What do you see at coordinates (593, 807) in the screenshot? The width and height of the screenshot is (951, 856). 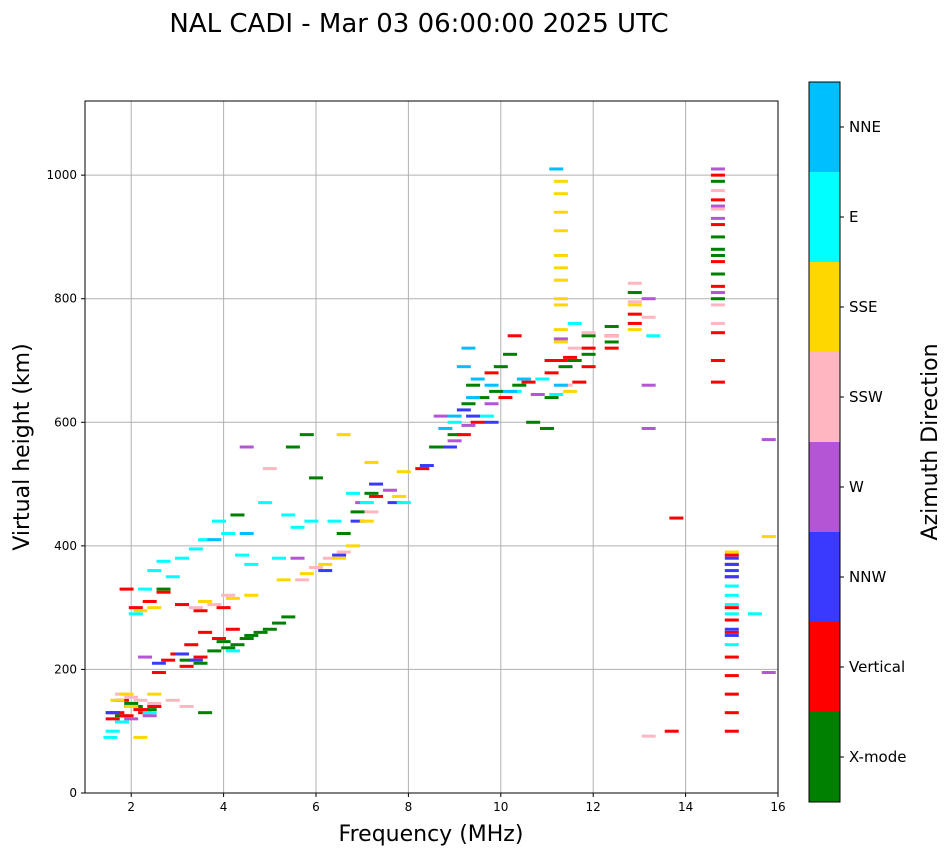 I see `x-tick-label: 12` at bounding box center [593, 807].